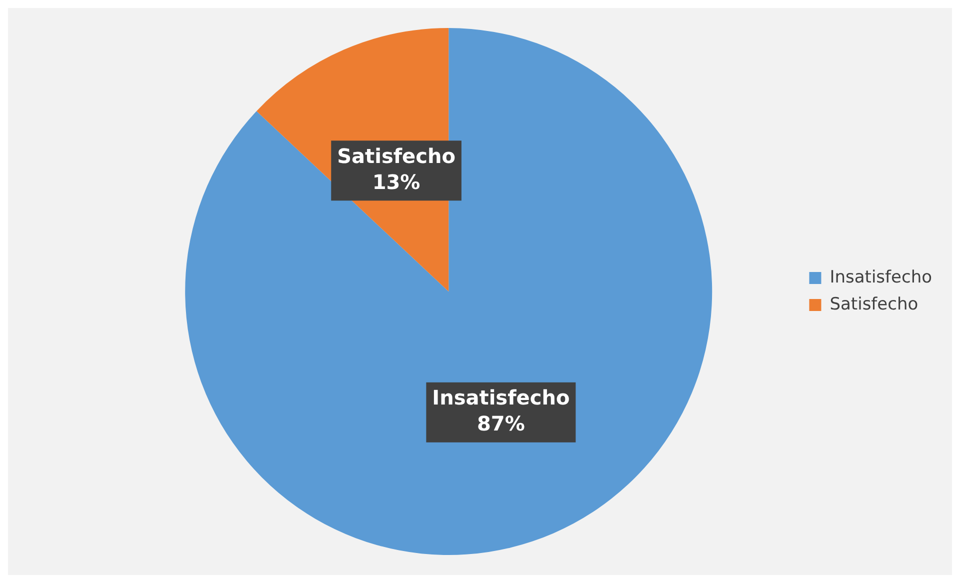 The width and height of the screenshot is (960, 583). Describe the element at coordinates (396, 182) in the screenshot. I see `data-label: 13%` at that location.